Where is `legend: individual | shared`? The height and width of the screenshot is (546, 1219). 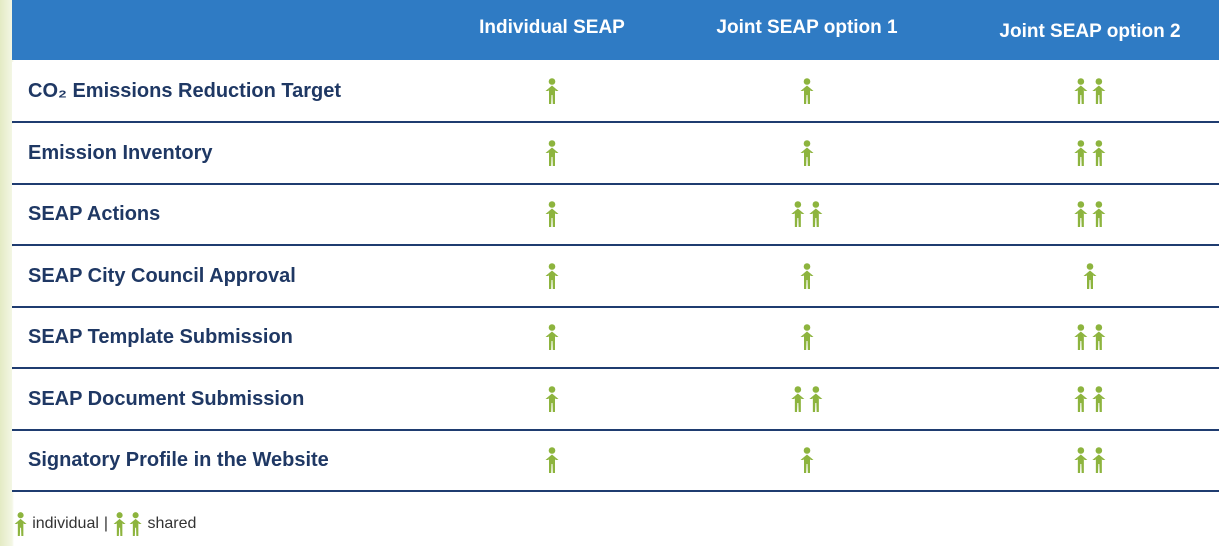
legend: individual | shared is located at coordinates (105, 524).